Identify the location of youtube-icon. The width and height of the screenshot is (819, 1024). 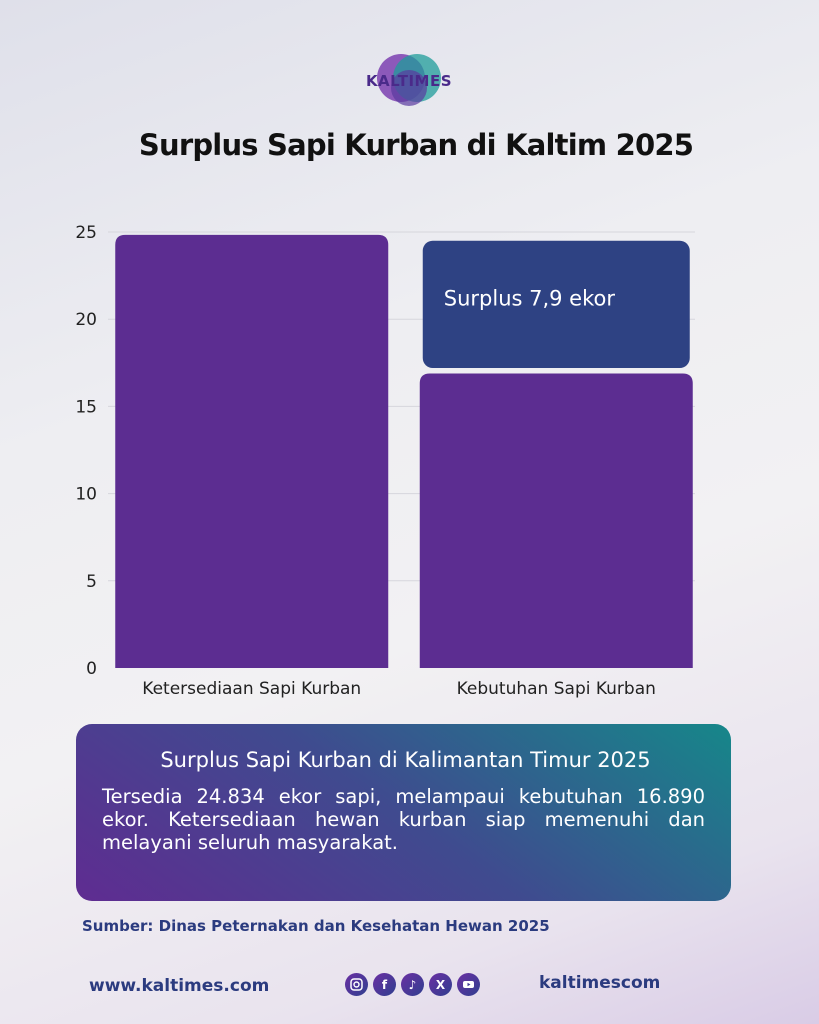
(468, 984).